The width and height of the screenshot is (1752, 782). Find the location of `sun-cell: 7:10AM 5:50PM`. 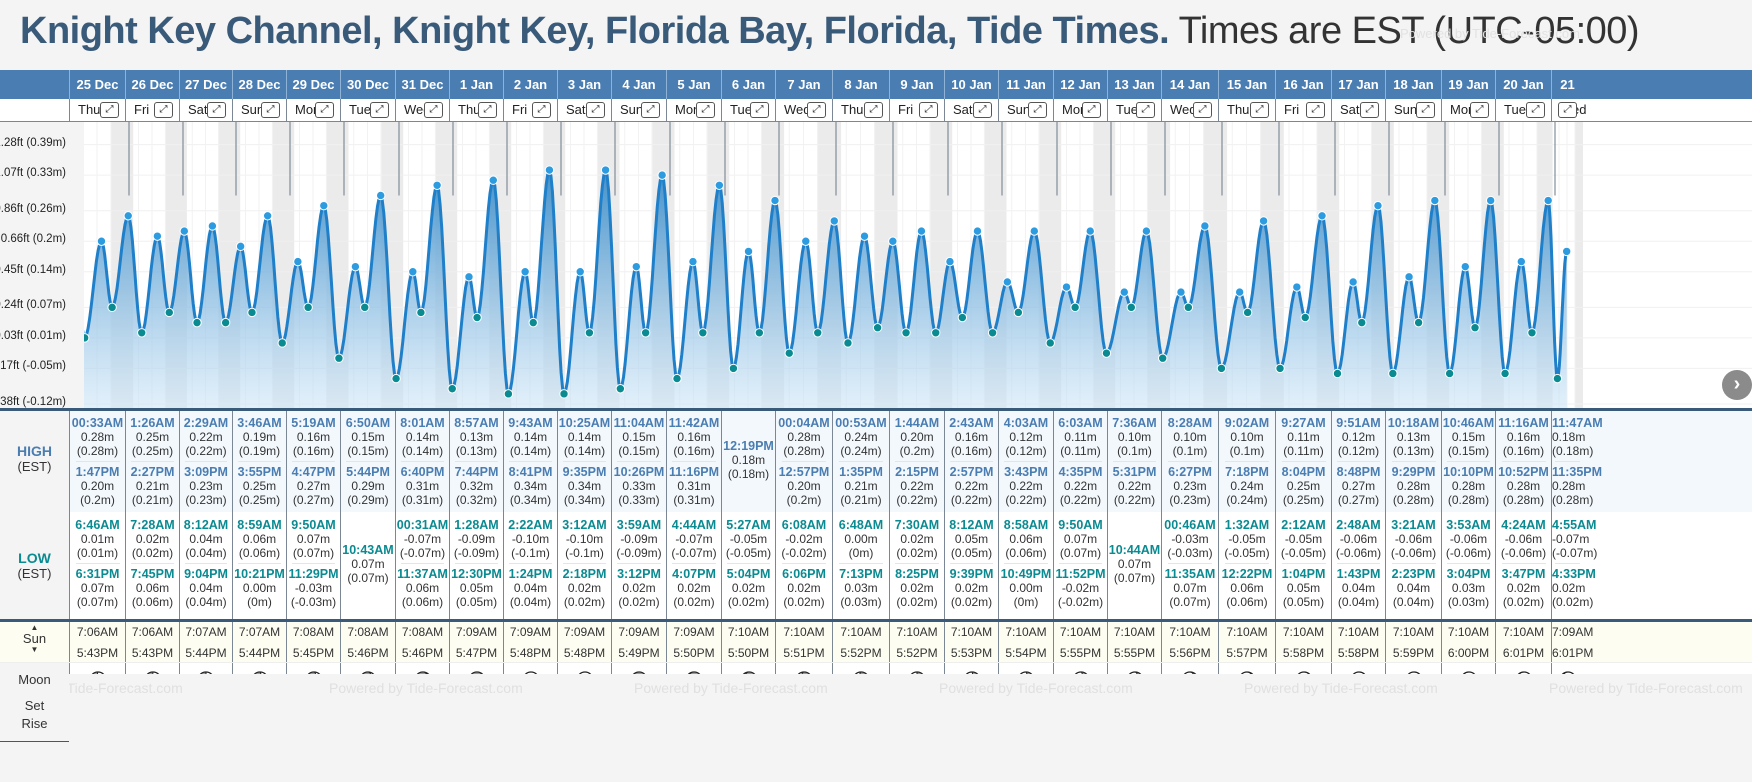

sun-cell: 7:10AM 5:50PM is located at coordinates (748, 642).